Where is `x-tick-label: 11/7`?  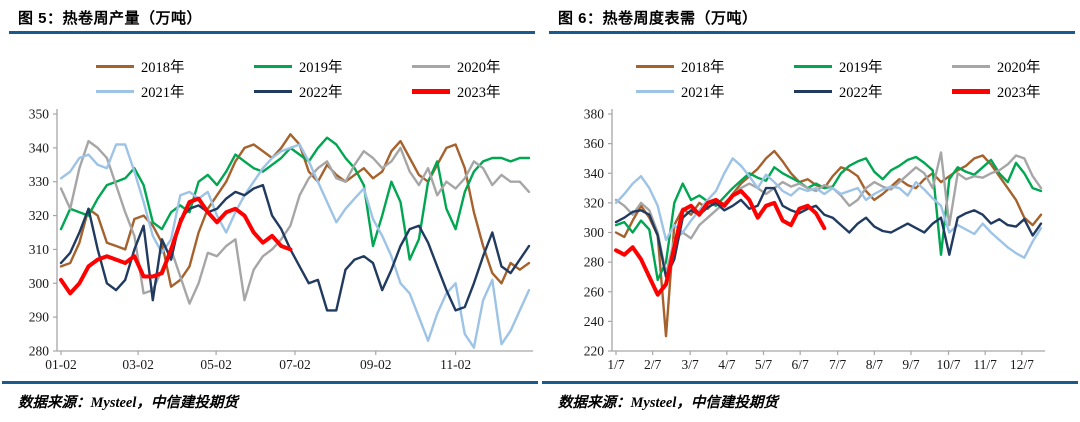
x-tick-label: 11/7 is located at coordinates (985, 364).